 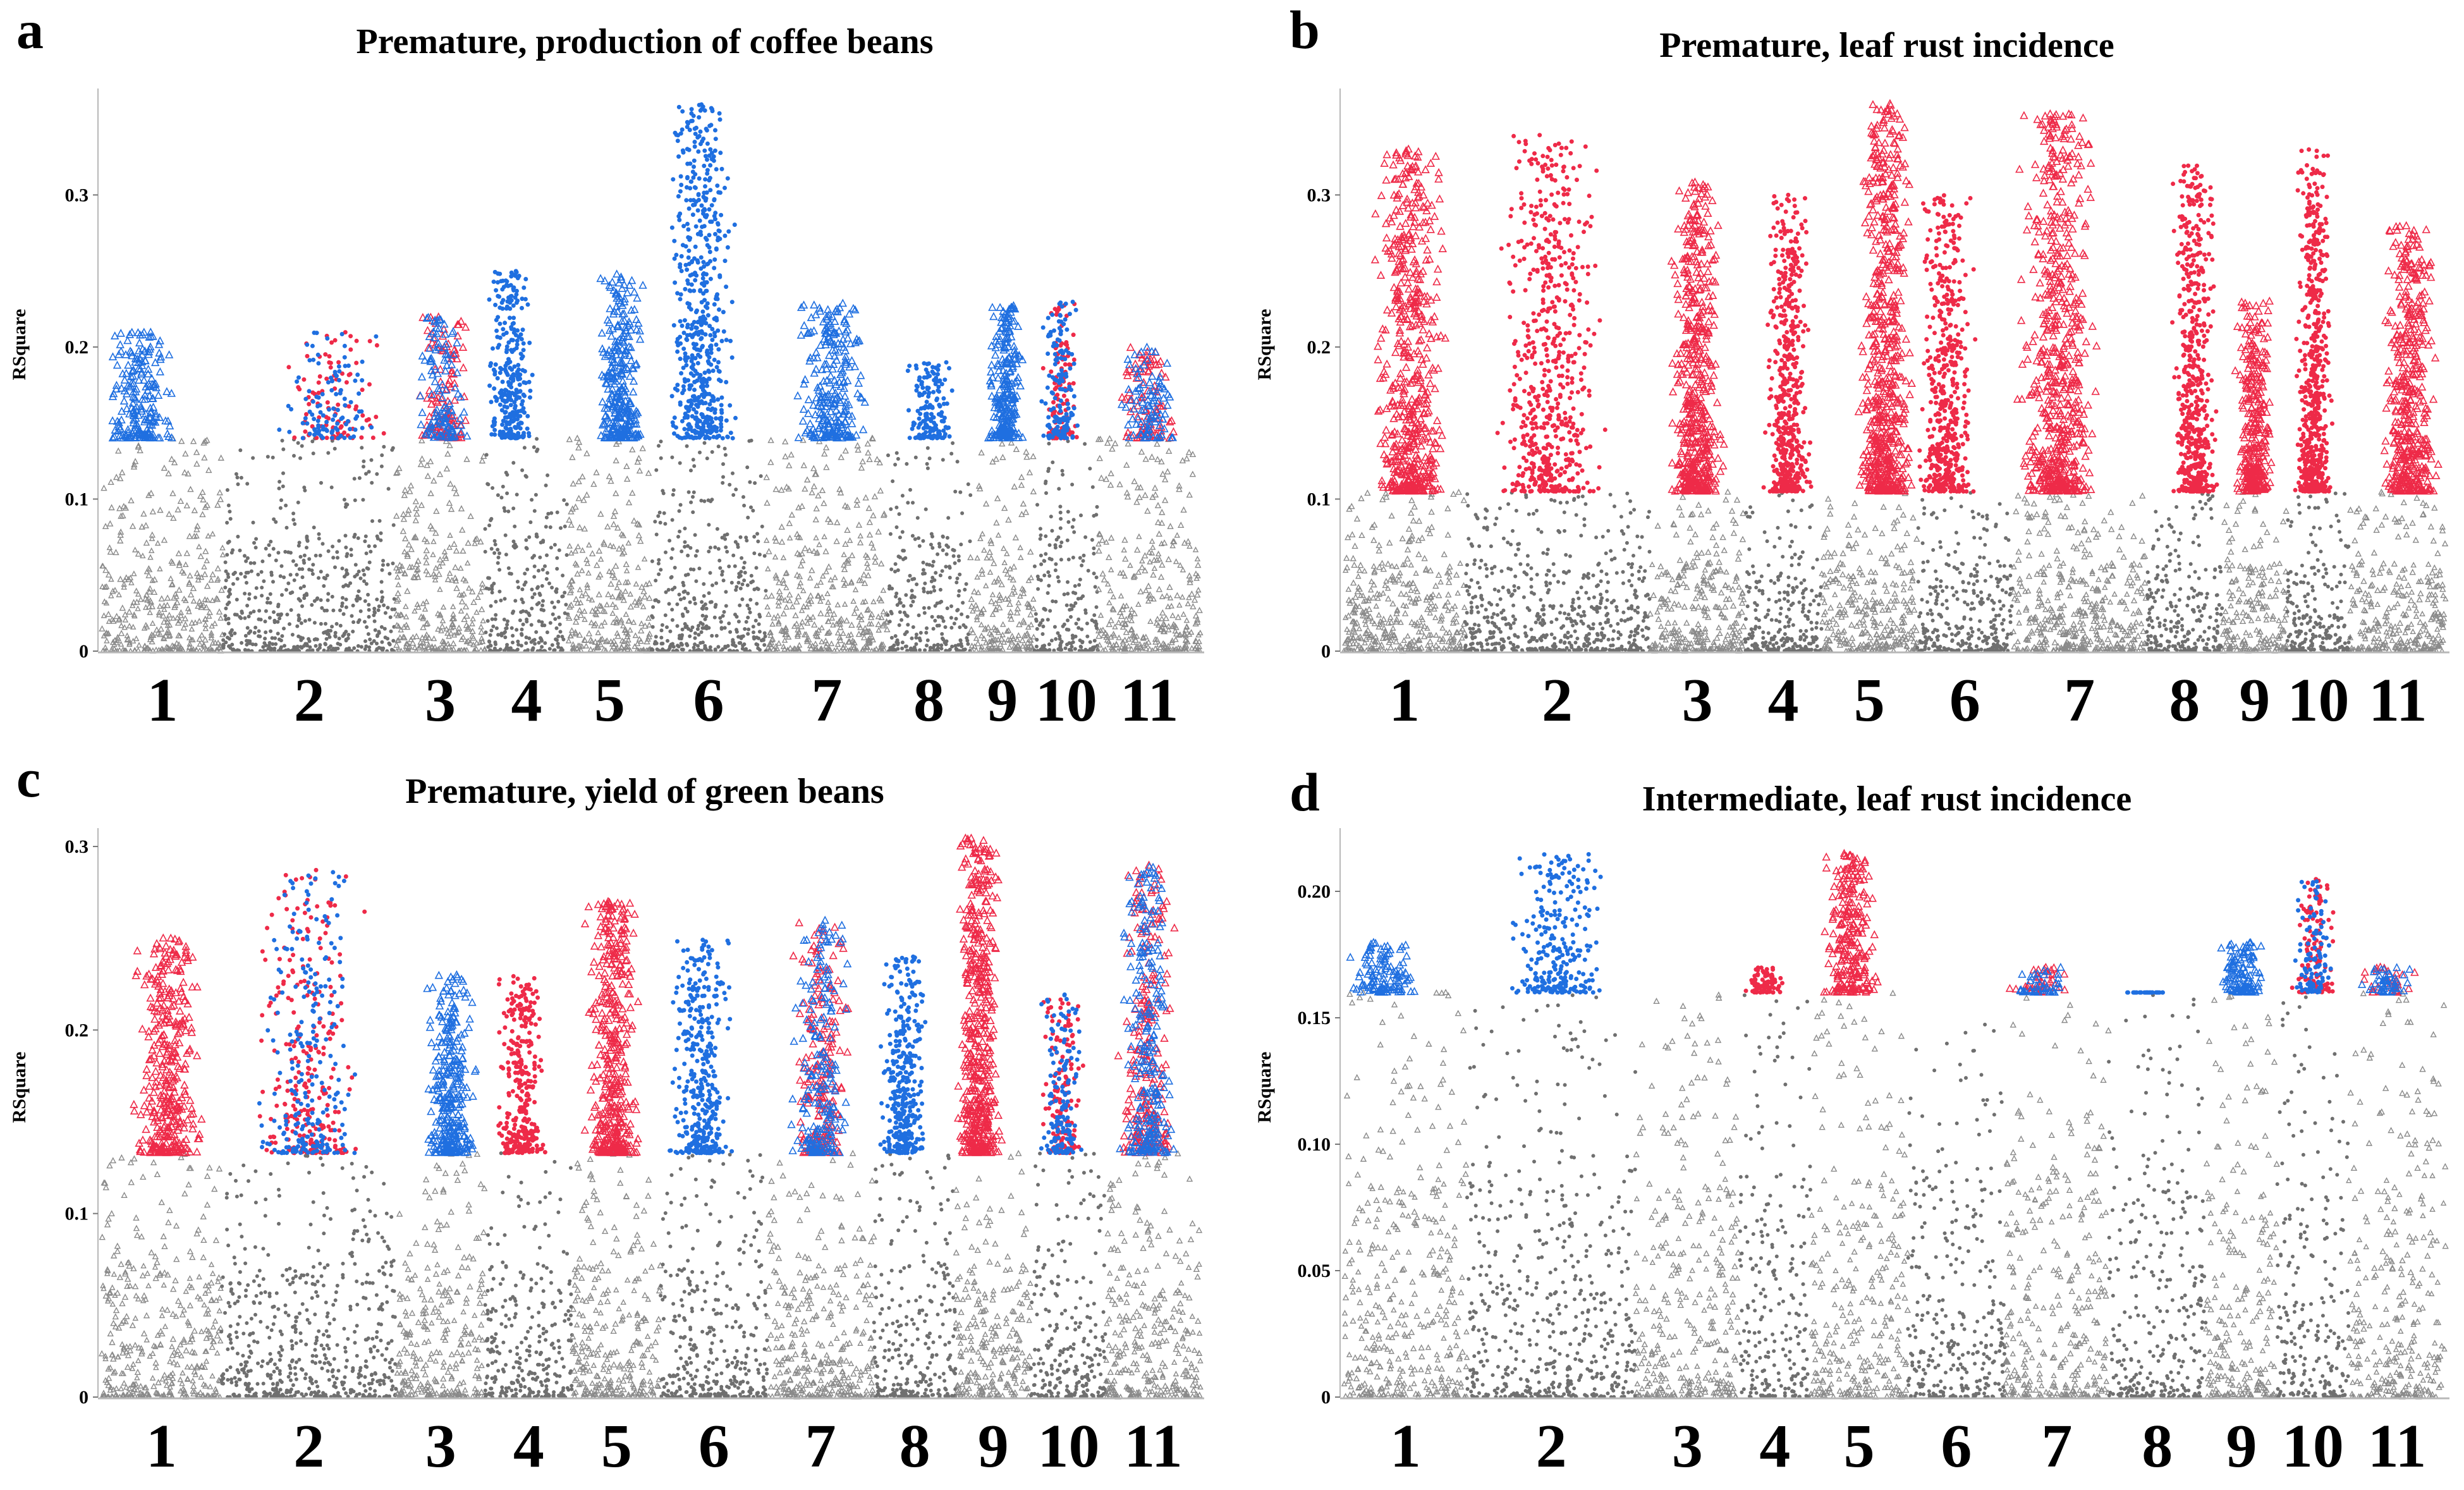 What do you see at coordinates (30, 30) in the screenshot?
I see `panel-letter: a` at bounding box center [30, 30].